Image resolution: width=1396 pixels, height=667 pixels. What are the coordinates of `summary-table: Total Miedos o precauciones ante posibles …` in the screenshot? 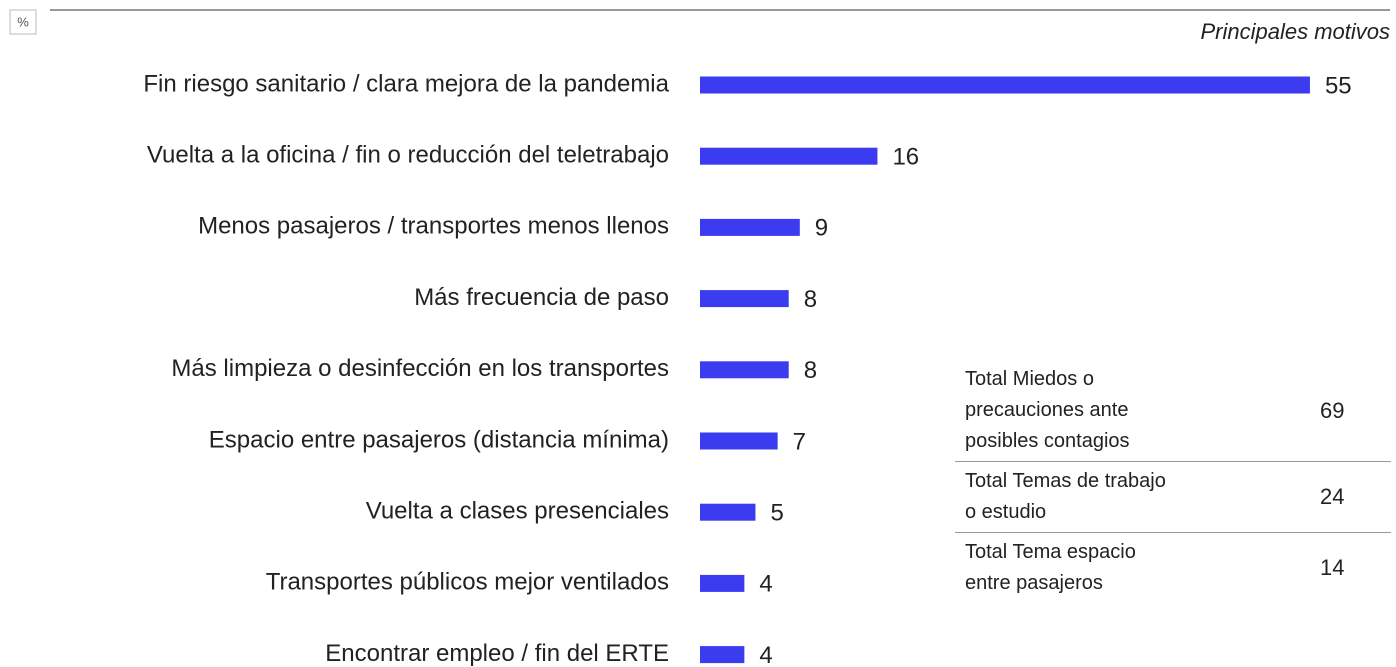 It's located at (1173, 481).